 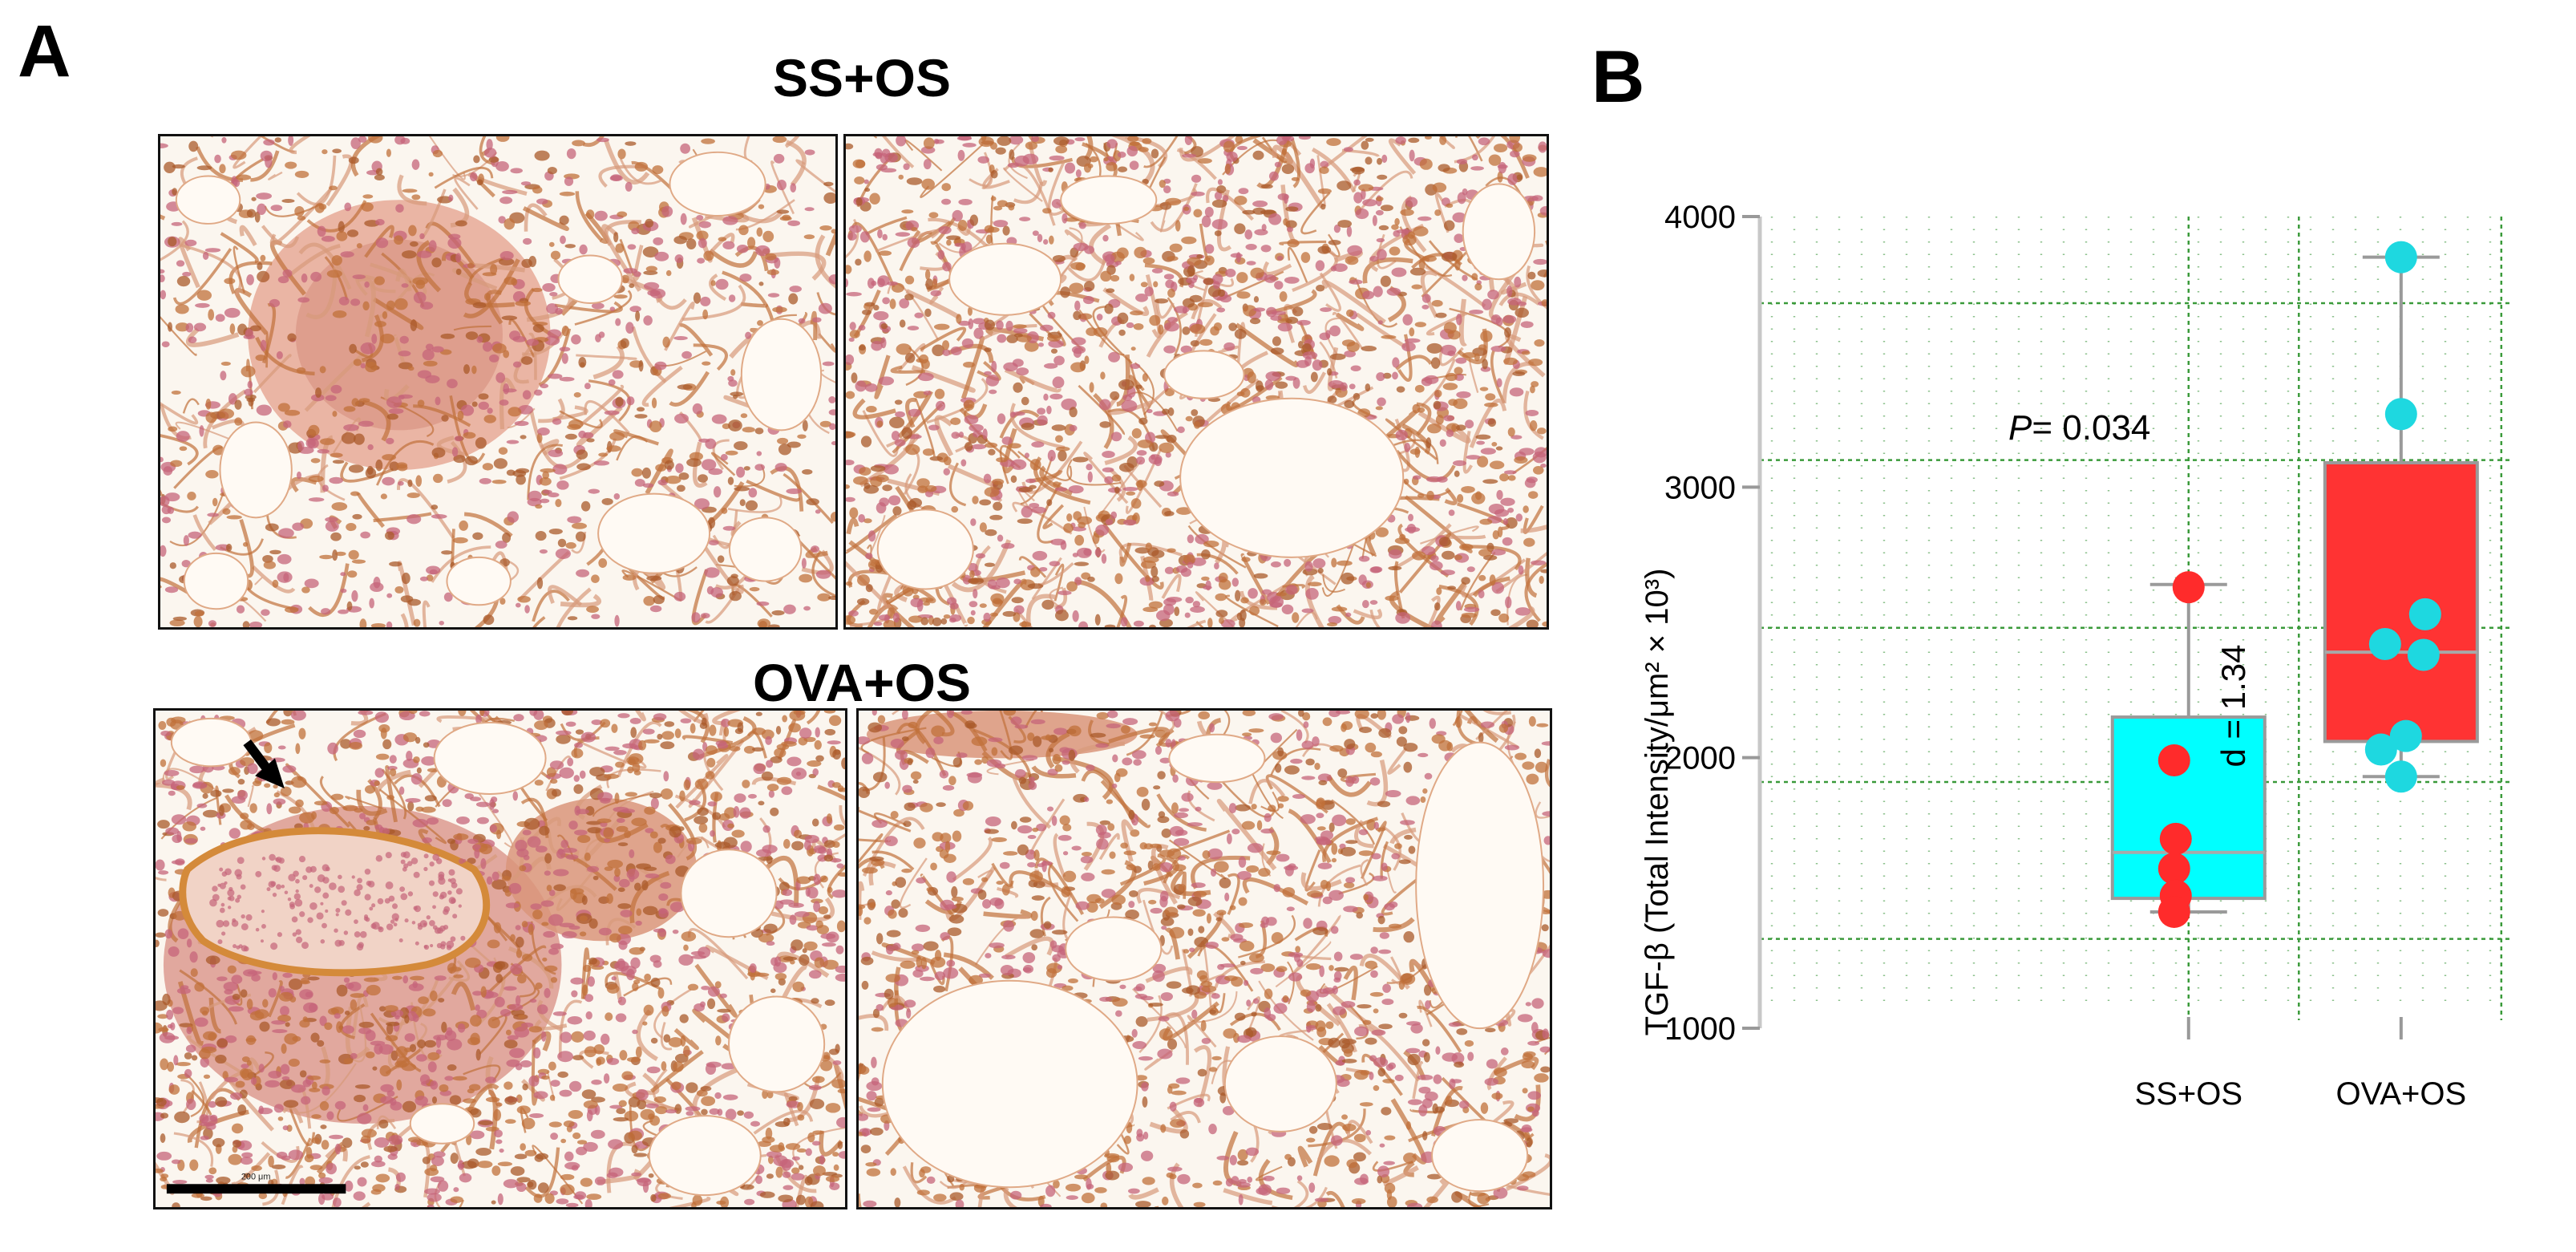 What do you see at coordinates (270, 773) in the screenshot?
I see `arrow-head` at bounding box center [270, 773].